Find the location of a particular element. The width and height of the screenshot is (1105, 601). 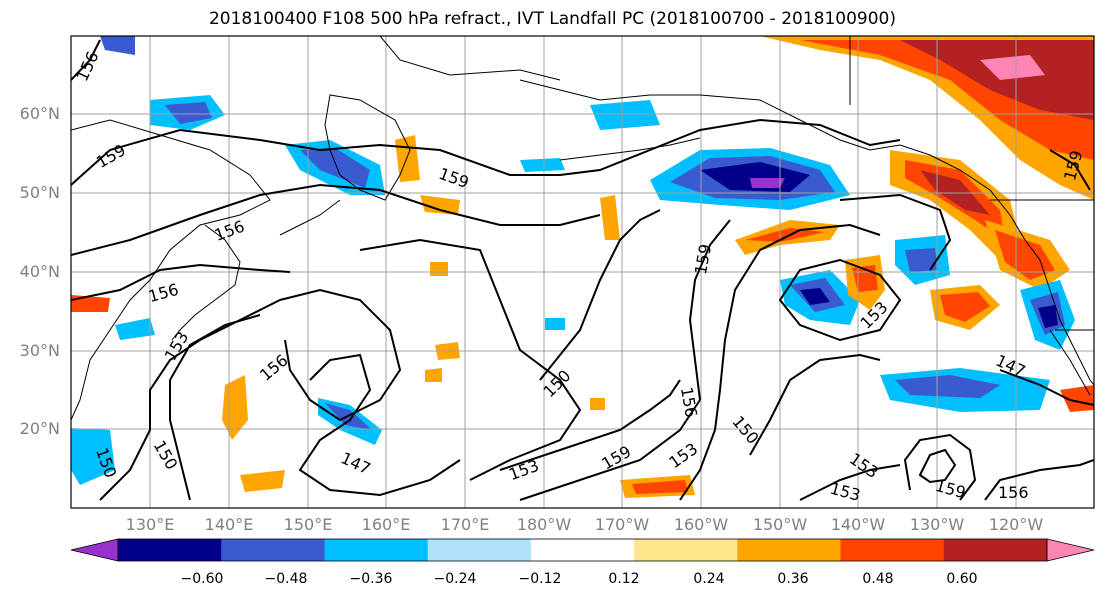

coastline-baja is located at coordinates (1070, 362).